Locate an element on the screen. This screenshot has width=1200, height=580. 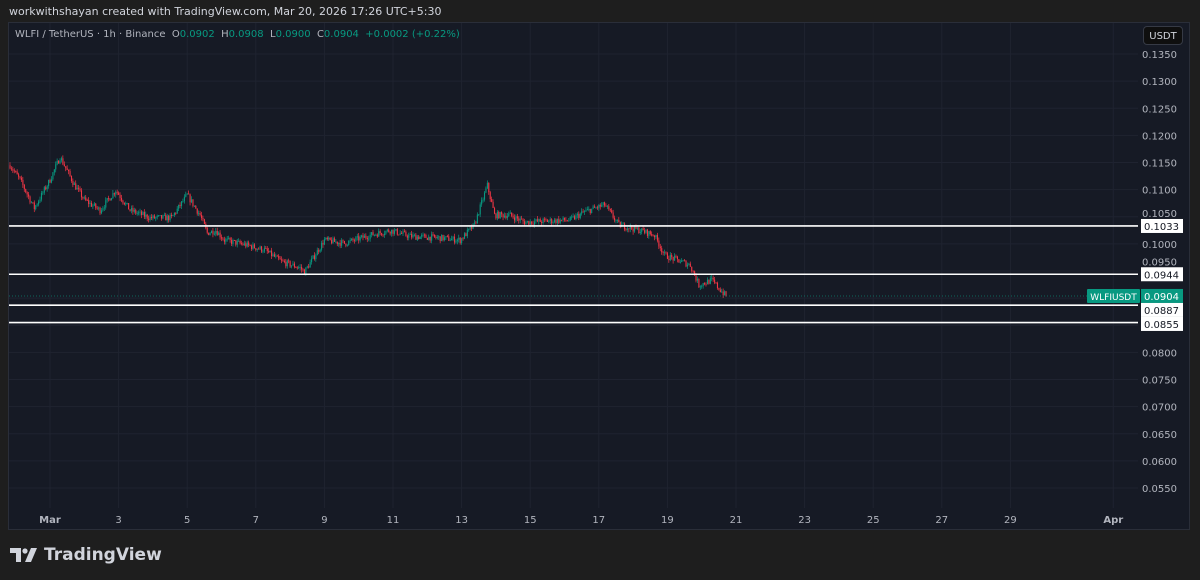
y-tick-label: 0.1350 is located at coordinates (1159, 55).